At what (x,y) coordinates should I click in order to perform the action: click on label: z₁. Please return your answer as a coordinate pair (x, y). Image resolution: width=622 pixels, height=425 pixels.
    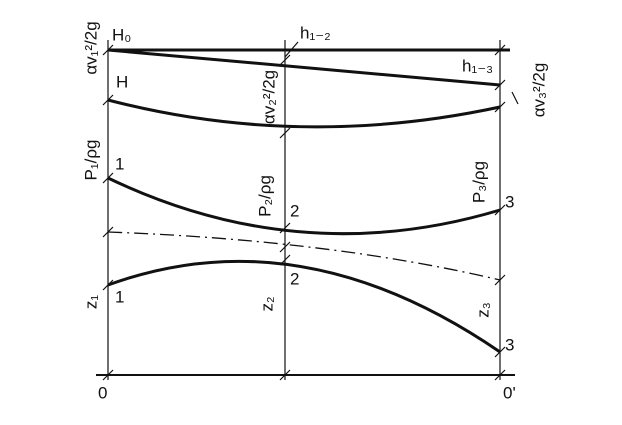
    Looking at the image, I should click on (90, 302).